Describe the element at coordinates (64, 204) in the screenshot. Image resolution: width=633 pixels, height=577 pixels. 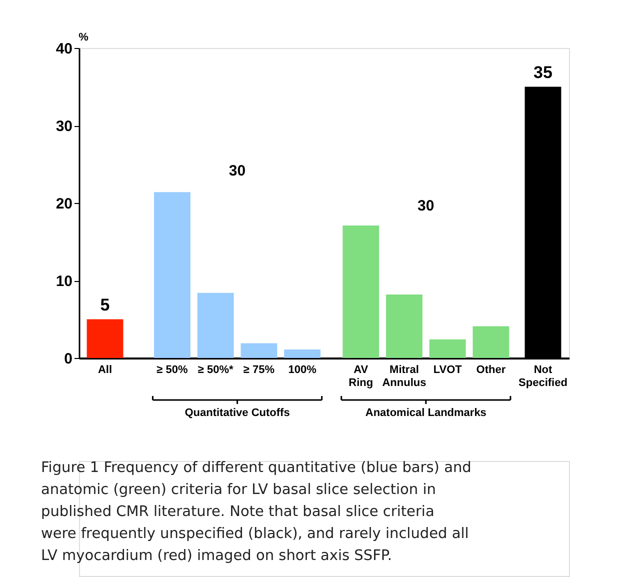
I see `y-tick-label: 20` at that location.